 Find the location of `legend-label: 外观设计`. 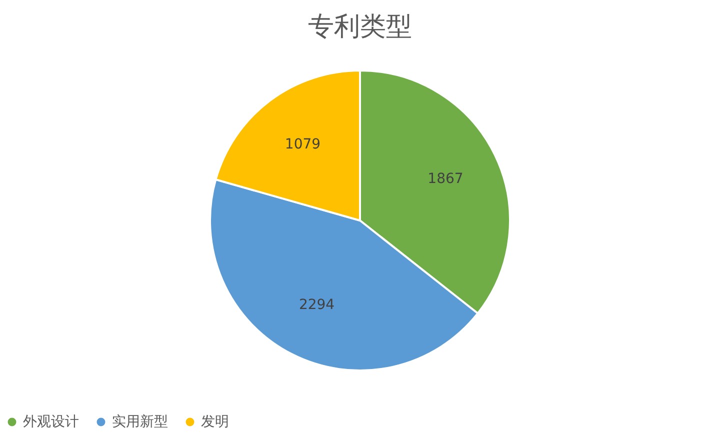

legend-label: 外观设计 is located at coordinates (51, 422).